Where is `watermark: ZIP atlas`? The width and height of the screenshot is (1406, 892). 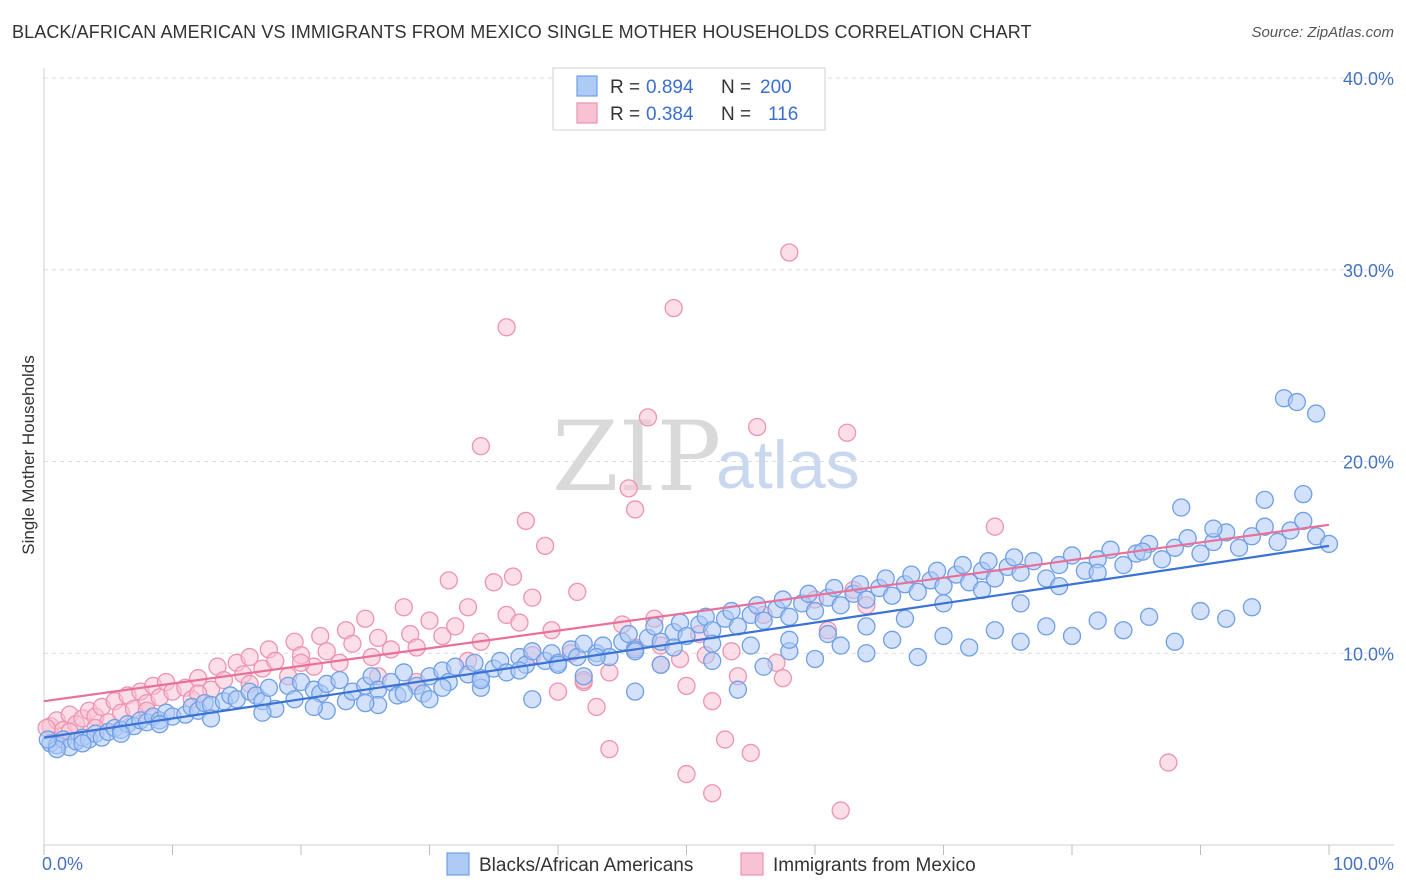 watermark: ZIP atlas is located at coordinates (706, 457).